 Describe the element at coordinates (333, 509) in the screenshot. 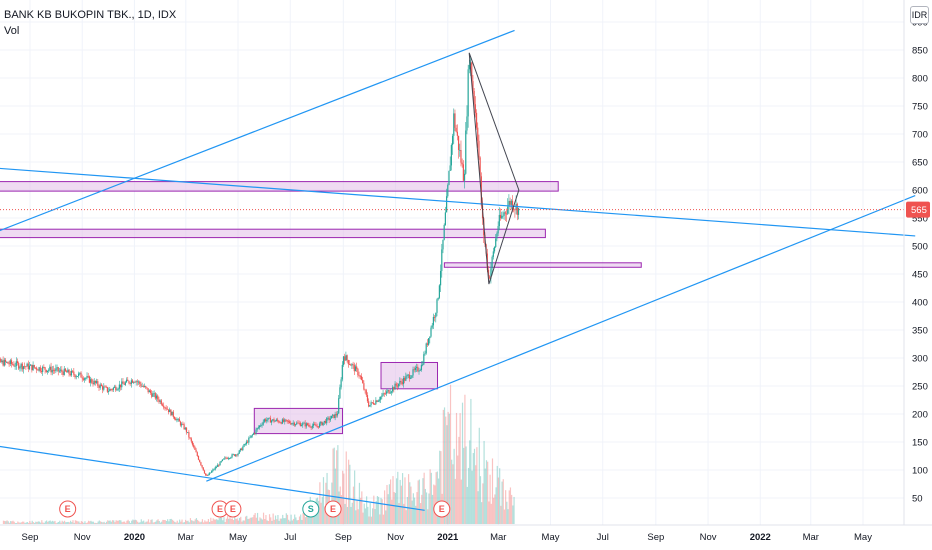

I see `event-label: E` at that location.